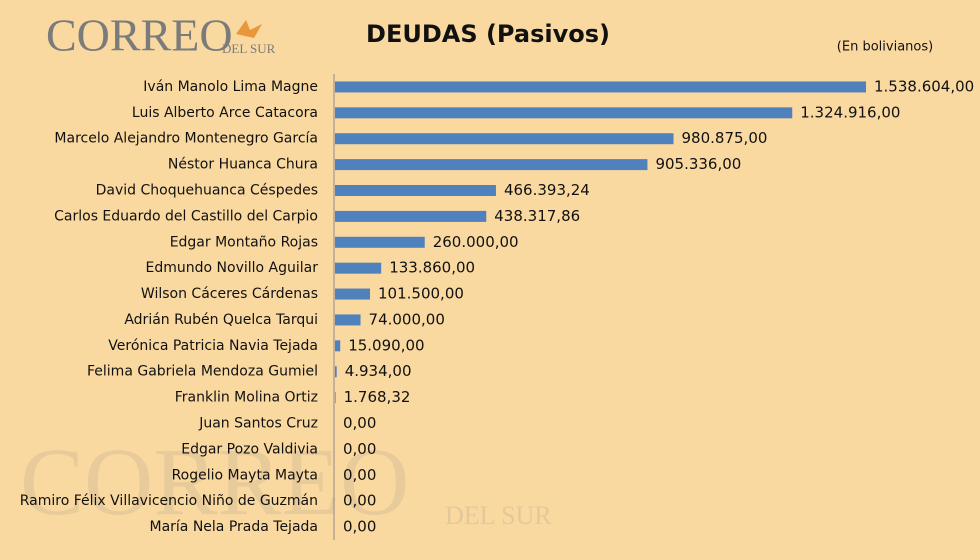 The image size is (980, 560). What do you see at coordinates (924, 86) in the screenshot?
I see `value-label: 1.538.604,00` at bounding box center [924, 86].